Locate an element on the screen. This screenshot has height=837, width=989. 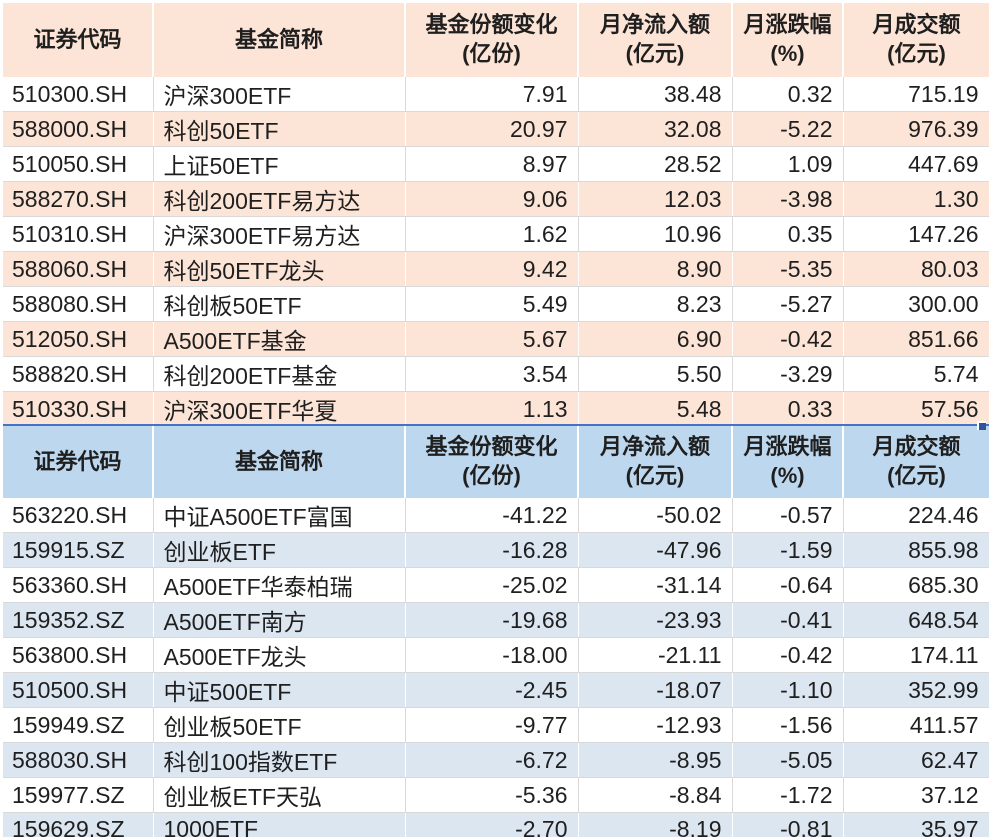
cell-turnover: 300.00 is located at coordinates (916, 304).